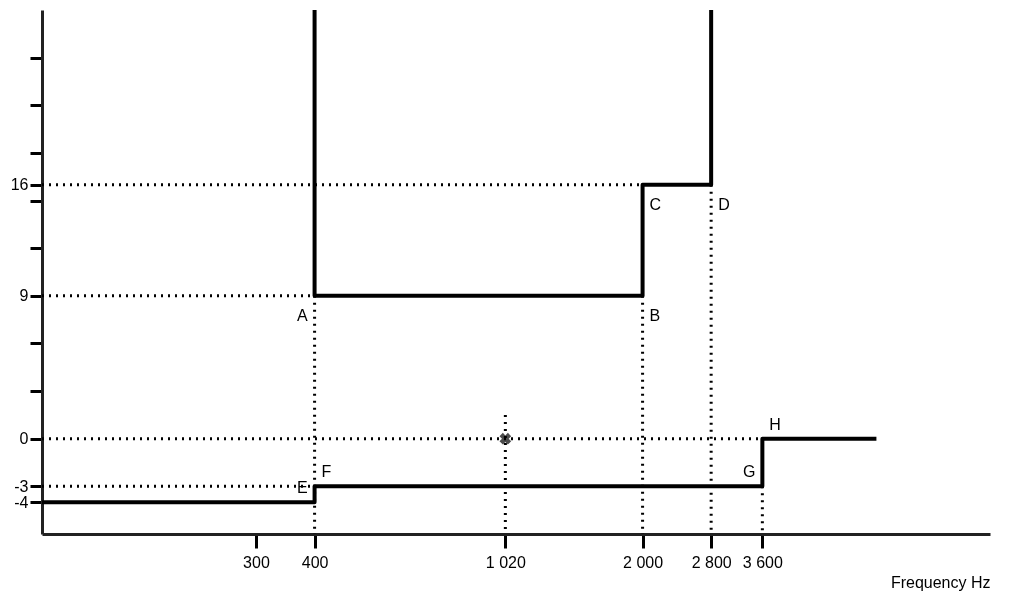 Image resolution: width=1014 pixels, height=613 pixels. I want to click on x-tick-label: 2 800, so click(711, 562).